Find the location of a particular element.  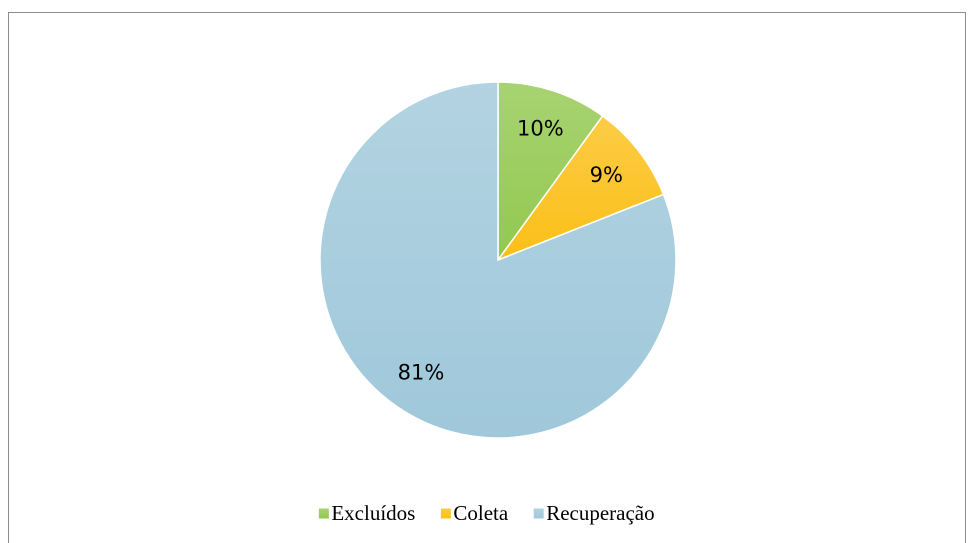

legend-label: Recuperação is located at coordinates (600, 513).